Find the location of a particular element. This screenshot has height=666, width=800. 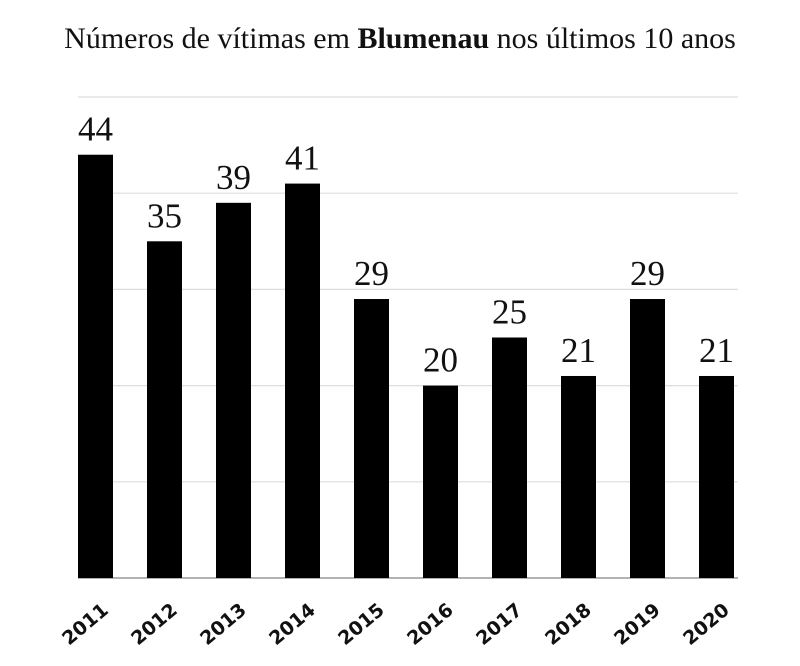

title-part: nos últimos 10 anos is located at coordinates (612, 38).